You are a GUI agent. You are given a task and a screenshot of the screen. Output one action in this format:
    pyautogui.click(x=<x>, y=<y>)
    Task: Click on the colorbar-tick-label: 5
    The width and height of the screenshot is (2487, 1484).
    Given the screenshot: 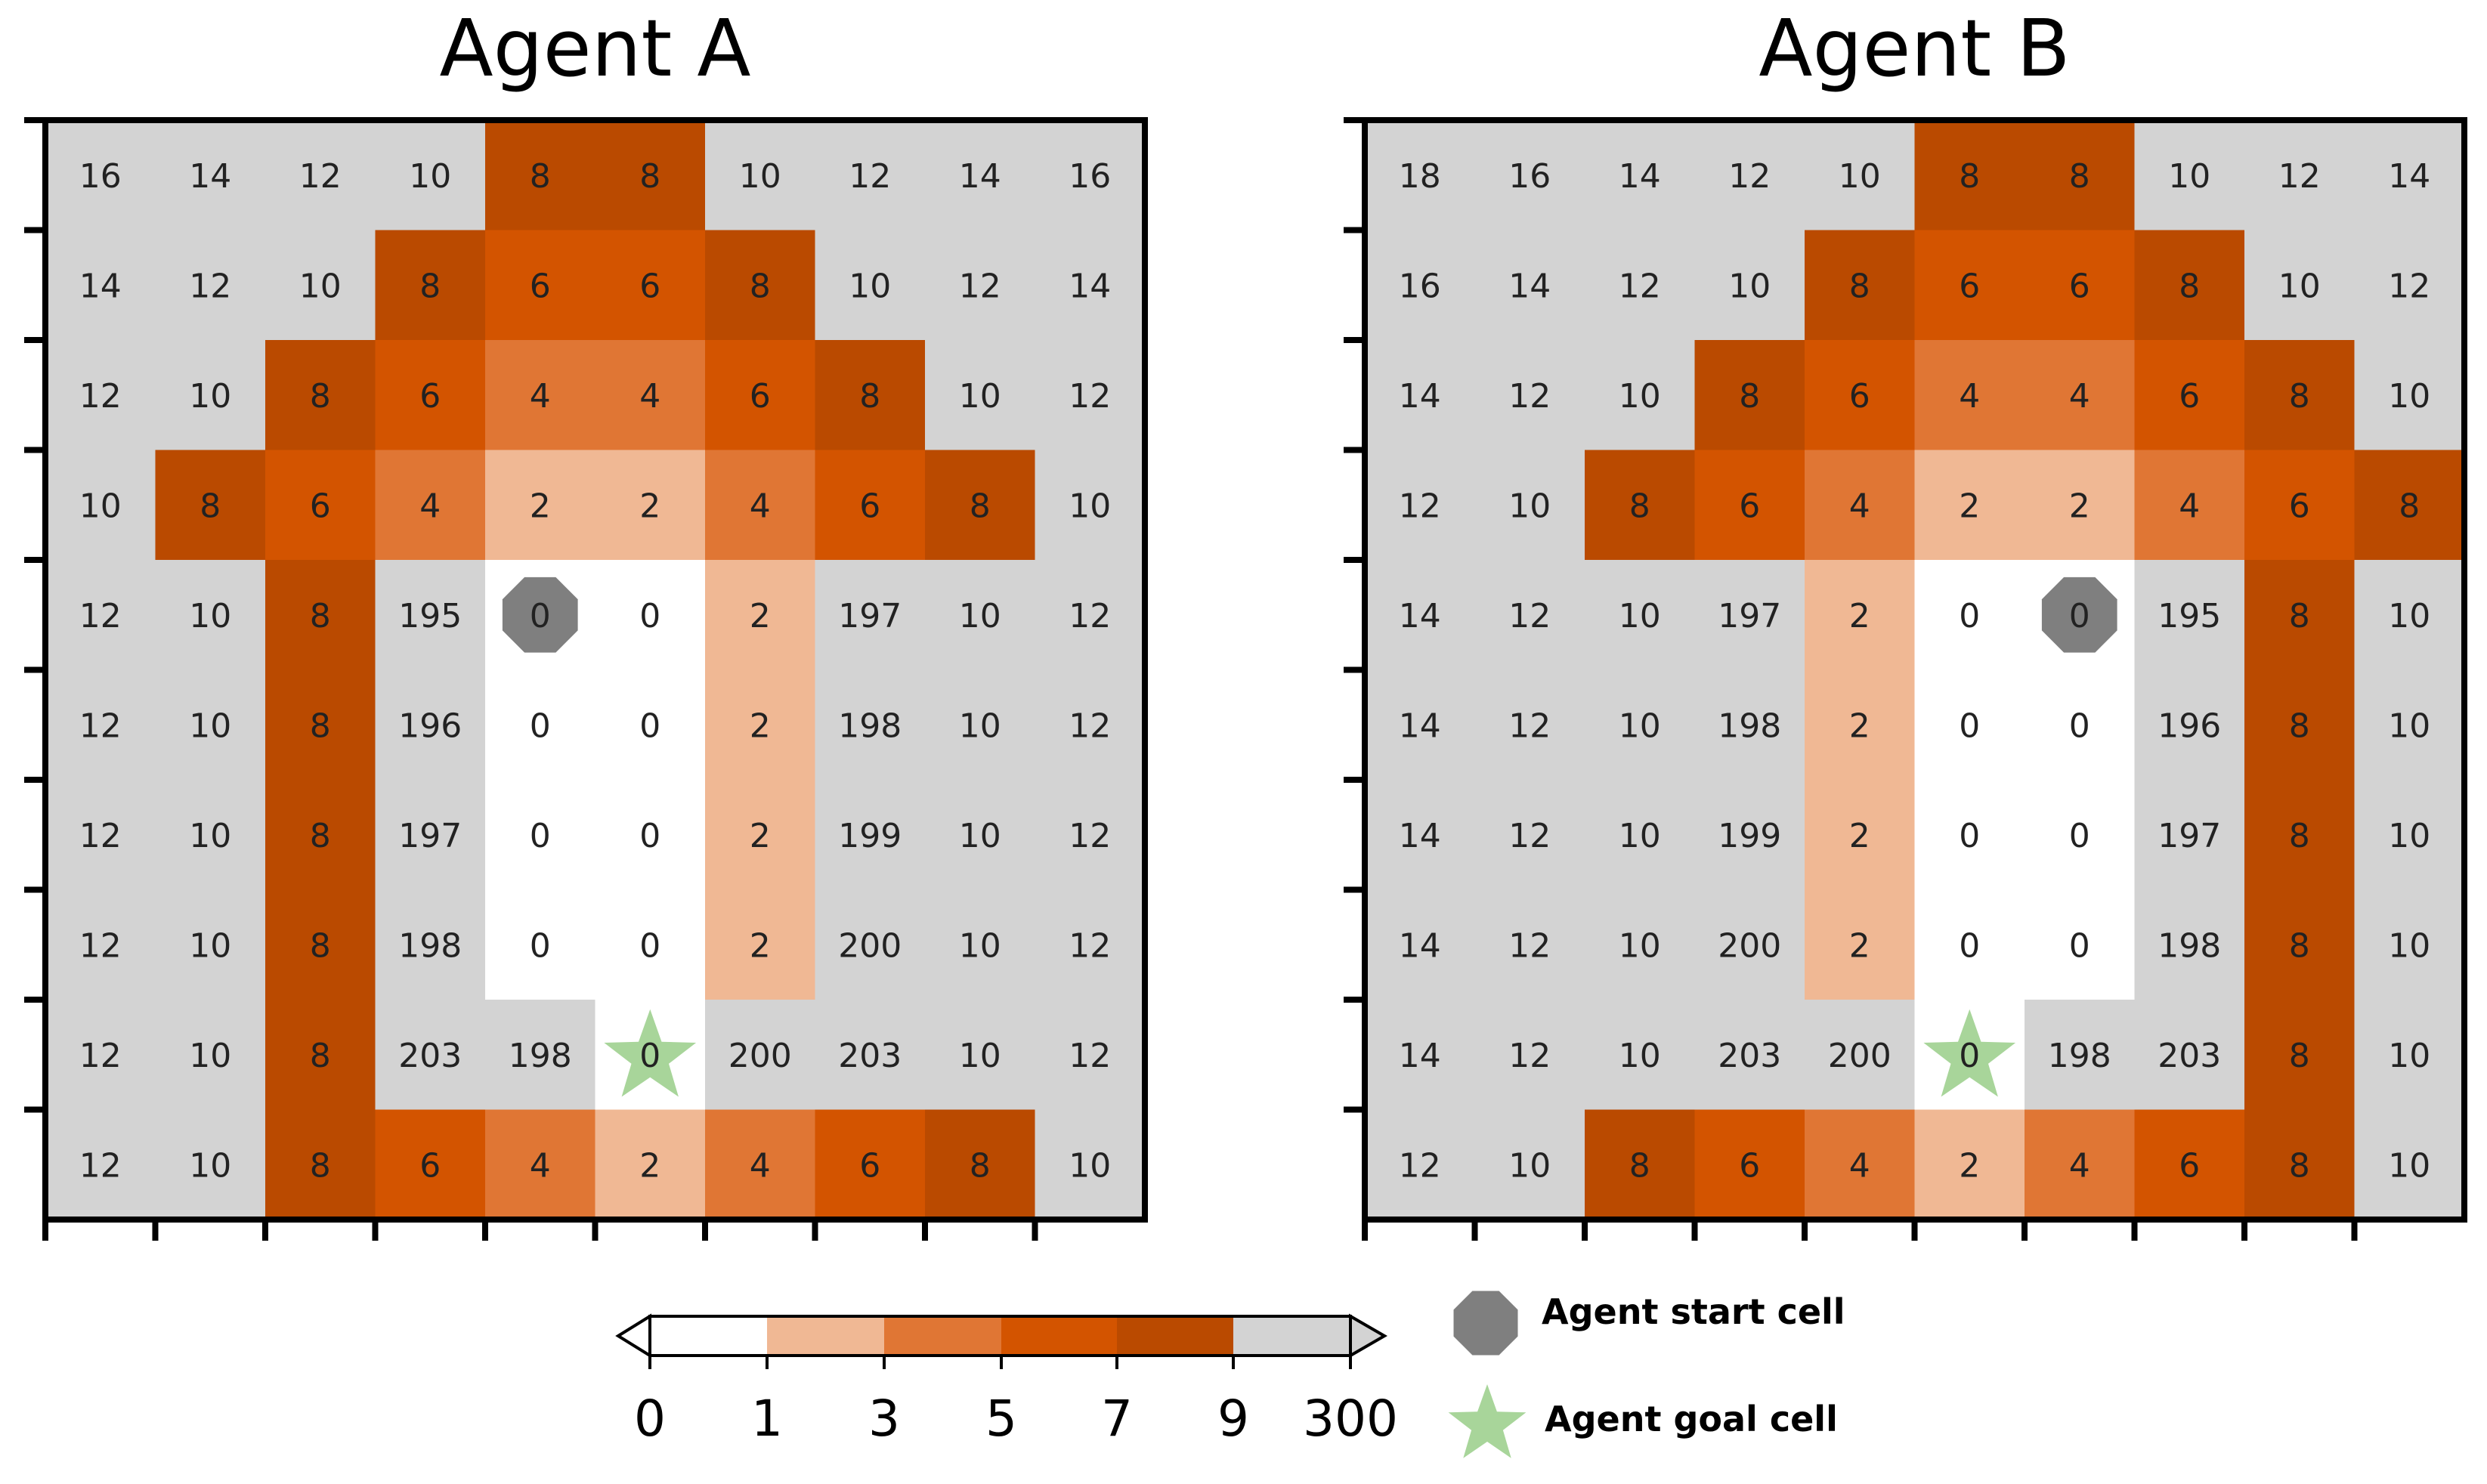 What is the action you would take?
    pyautogui.click(x=1001, y=1419)
    